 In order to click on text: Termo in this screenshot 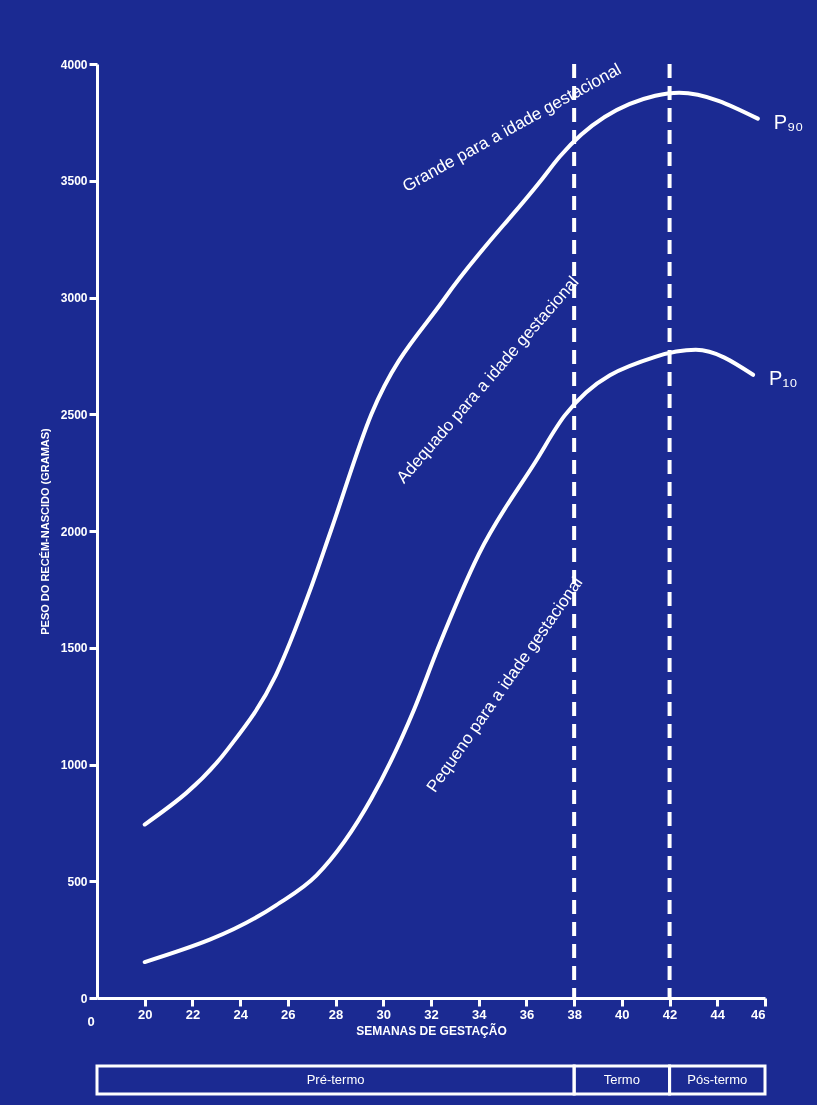, I will do `click(621, 1079)`.